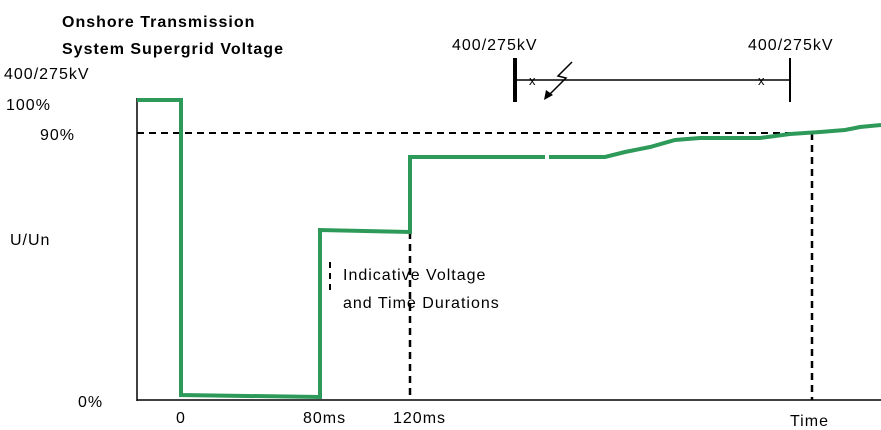 This screenshot has width=881, height=430. What do you see at coordinates (548, 95) in the screenshot?
I see `fault-arrow-head` at bounding box center [548, 95].